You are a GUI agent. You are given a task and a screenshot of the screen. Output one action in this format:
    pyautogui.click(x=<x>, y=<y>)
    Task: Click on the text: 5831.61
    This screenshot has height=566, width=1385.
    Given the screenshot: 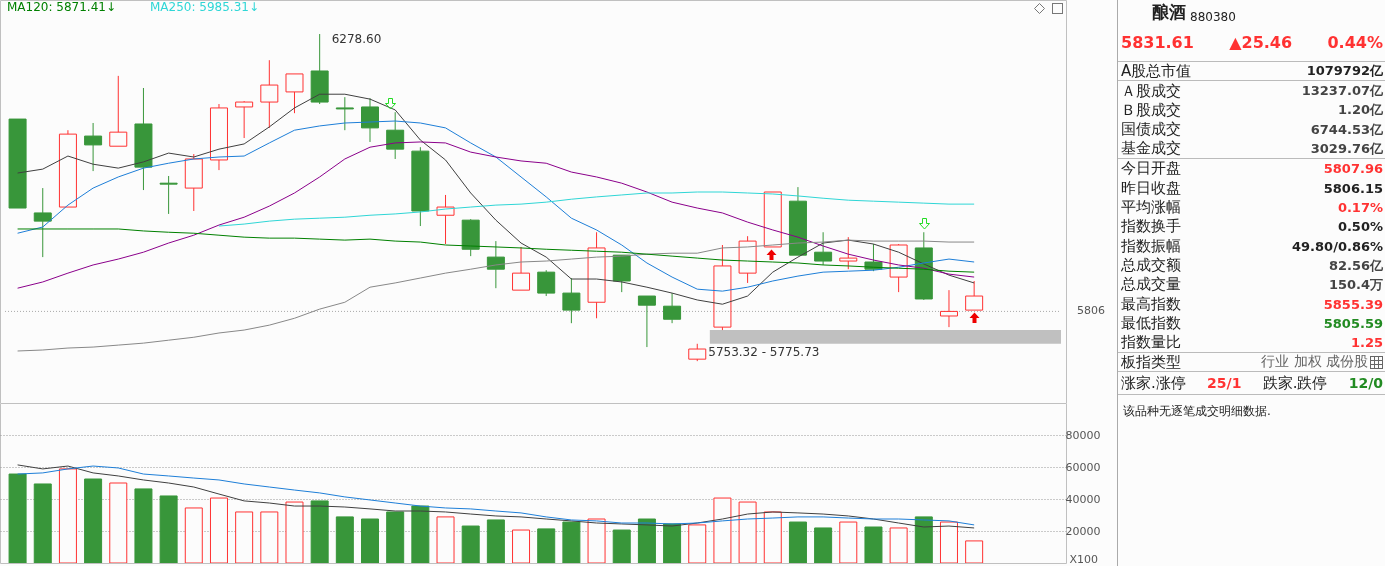 What is the action you would take?
    pyautogui.click(x=1157, y=42)
    